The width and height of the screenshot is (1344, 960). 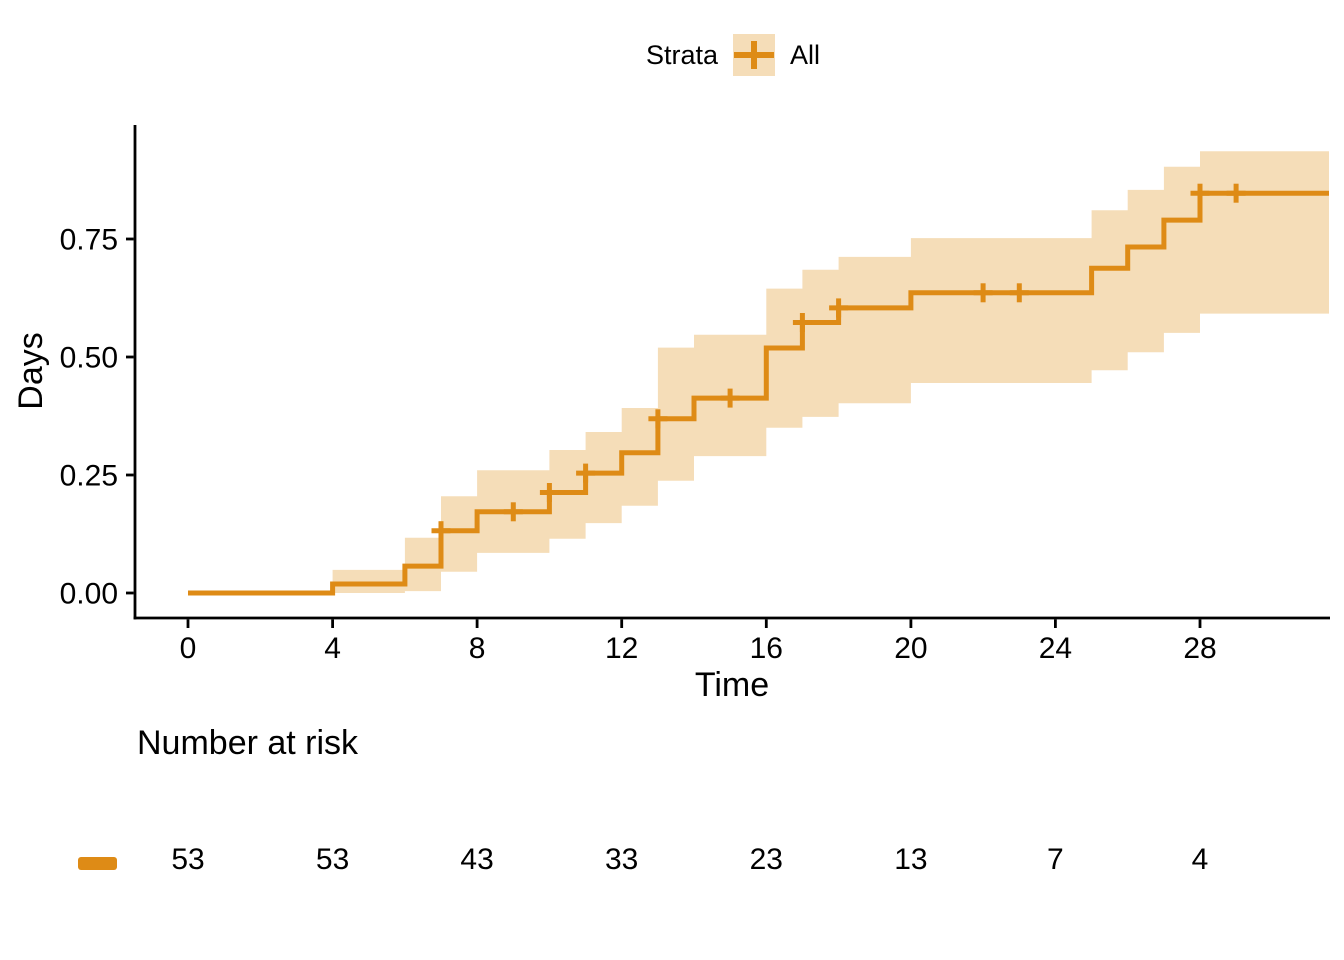 I want to click on legend: Strata All, so click(x=733, y=55).